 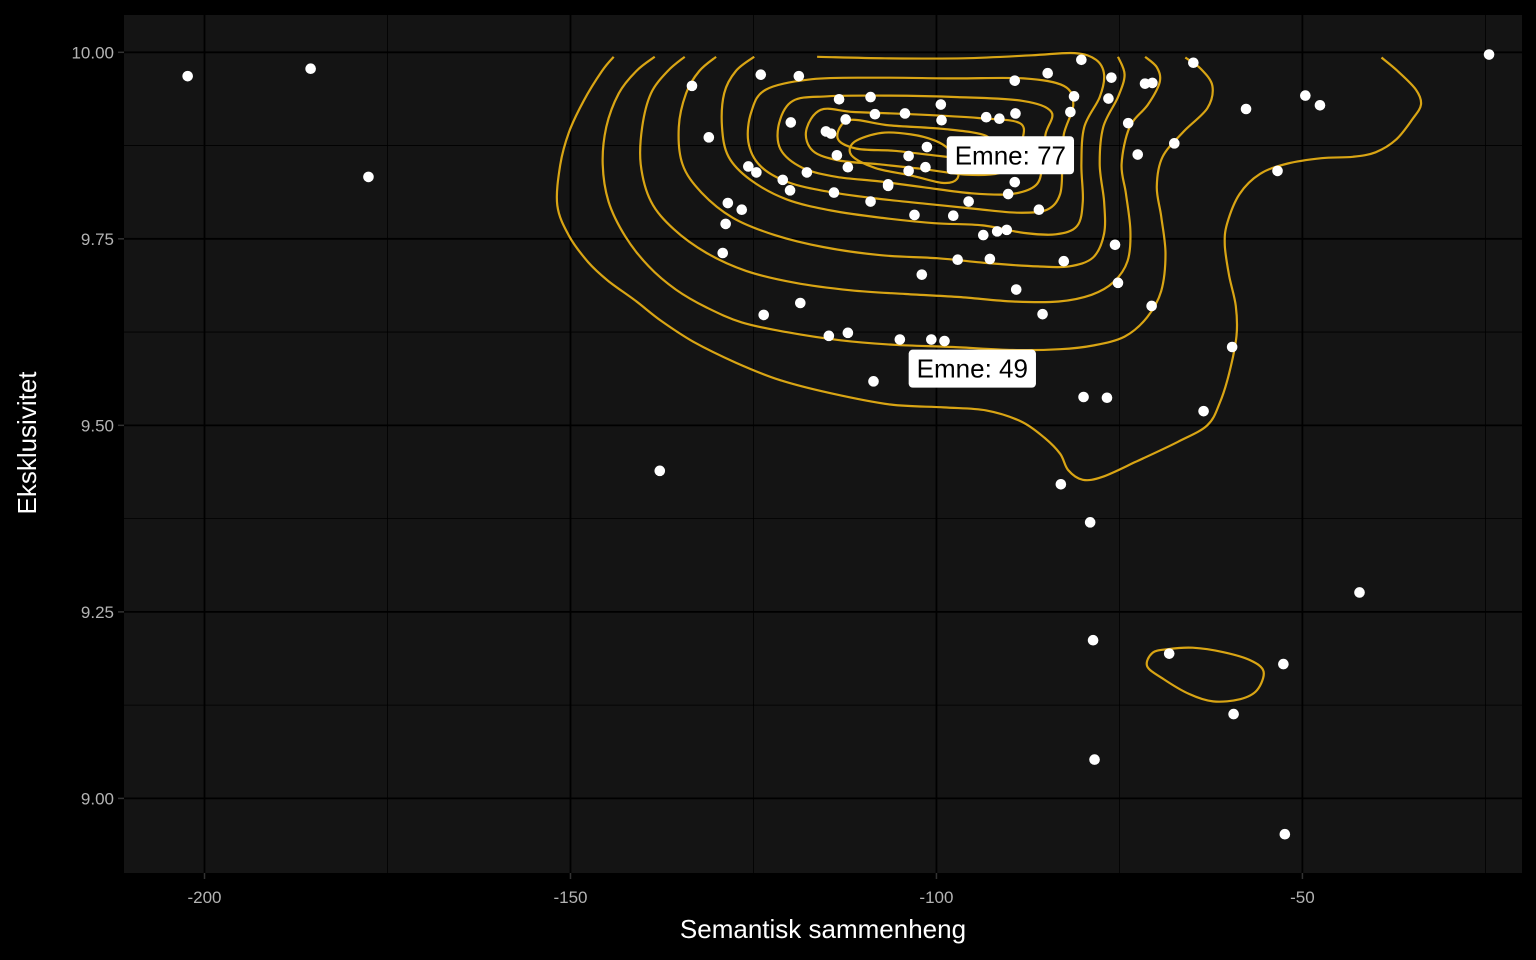 I want to click on x-tick-label: -50, so click(x=1302, y=897).